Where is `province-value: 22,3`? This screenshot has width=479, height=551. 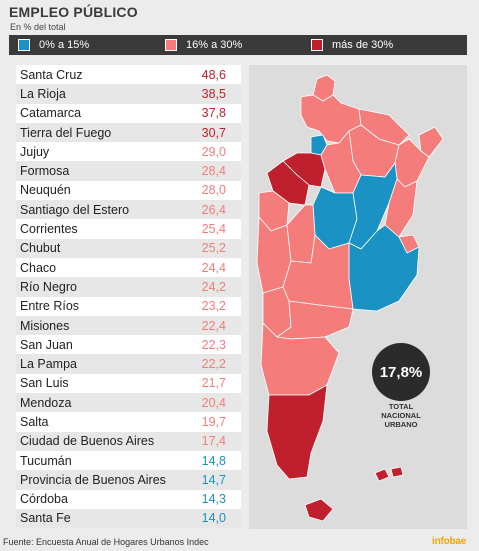
province-value: 22,3 is located at coordinates (213, 344).